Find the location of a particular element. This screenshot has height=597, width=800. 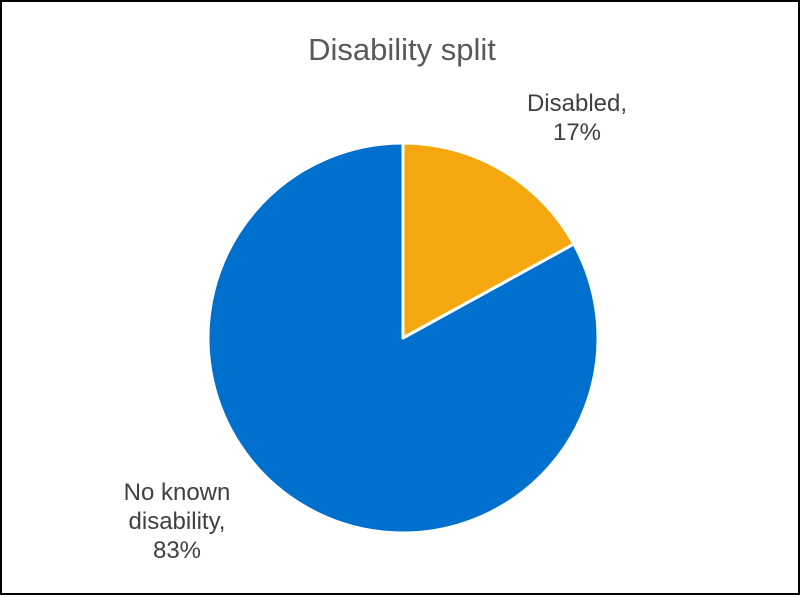

data-label-disabled-category: Disabled, is located at coordinates (577, 103).